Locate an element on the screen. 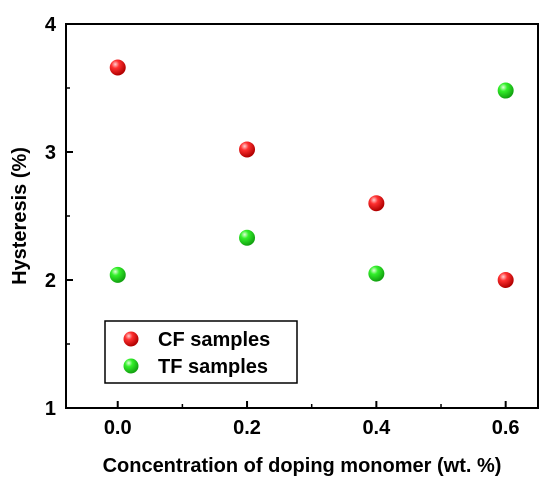 This screenshot has width=550, height=488. x-tick-label: 0.2 is located at coordinates (247, 428).